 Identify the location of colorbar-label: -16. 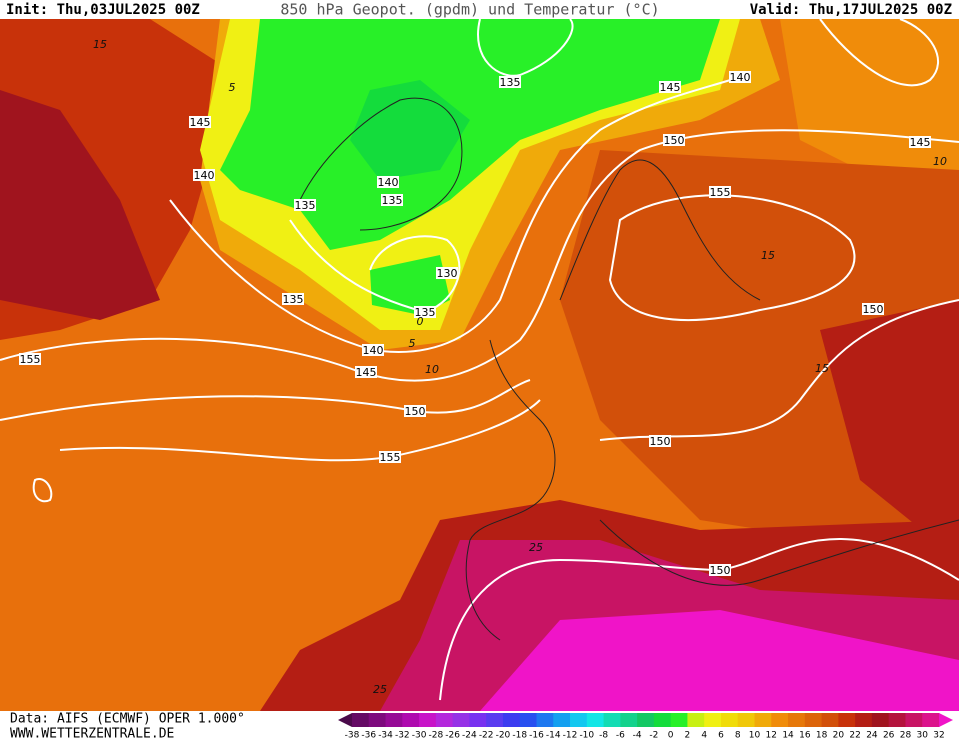
(536, 736).